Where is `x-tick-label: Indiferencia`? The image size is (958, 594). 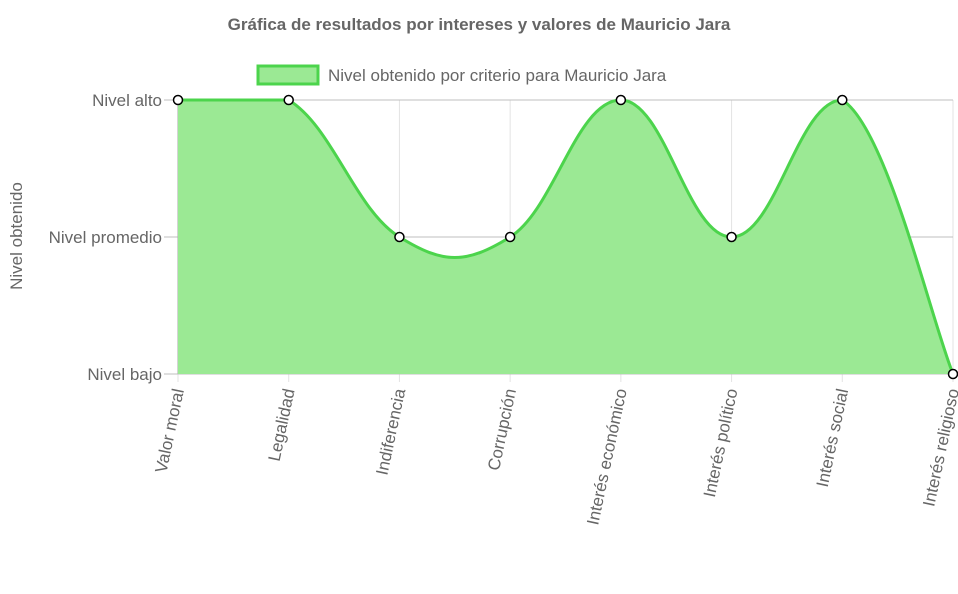
x-tick-label: Indiferencia is located at coordinates (390, 431).